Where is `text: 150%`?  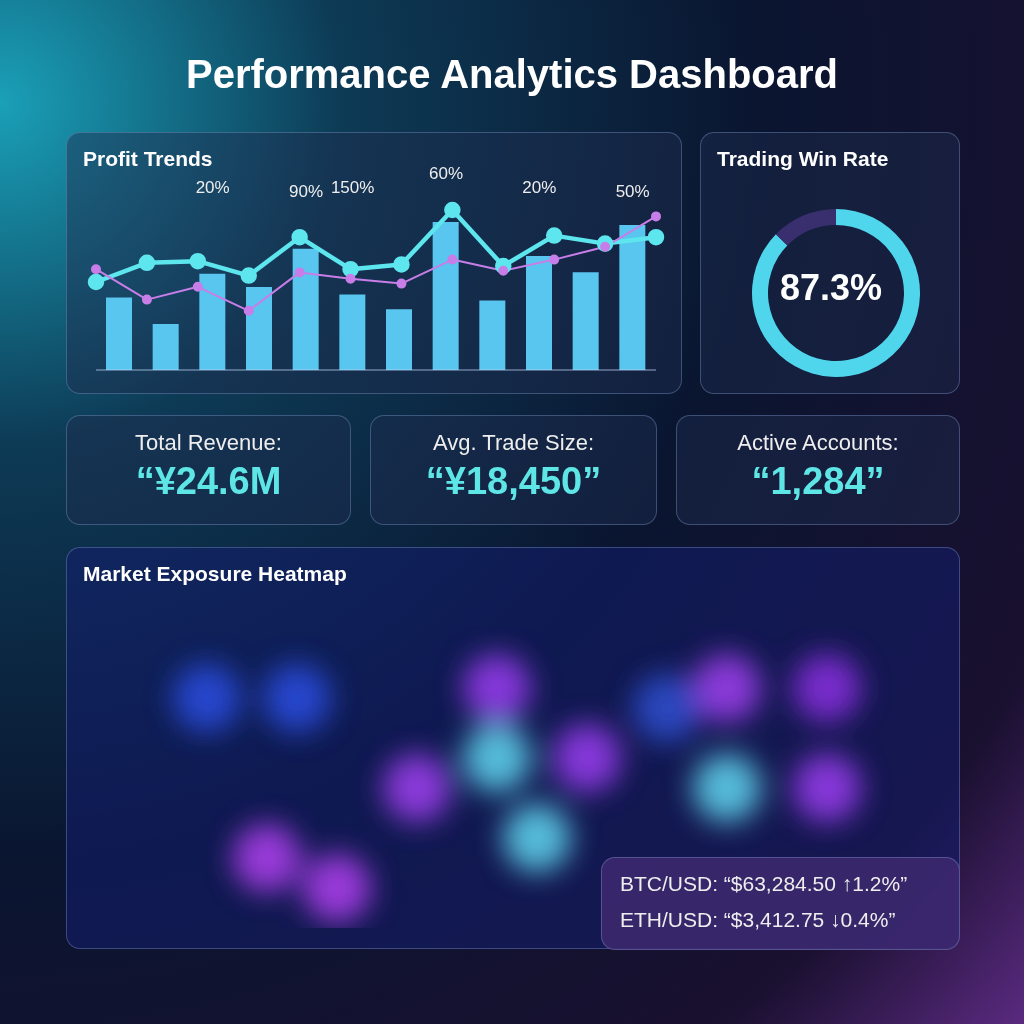 text: 150% is located at coordinates (352, 188).